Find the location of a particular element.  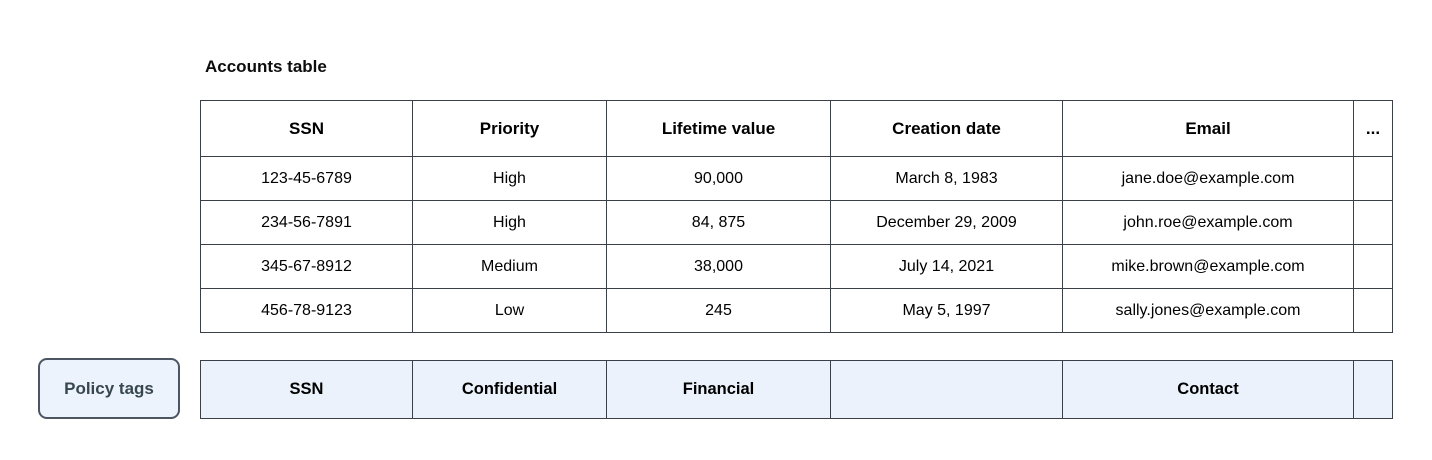

policy-tags-row: SSN Confidential Financial Contact is located at coordinates (796, 389).